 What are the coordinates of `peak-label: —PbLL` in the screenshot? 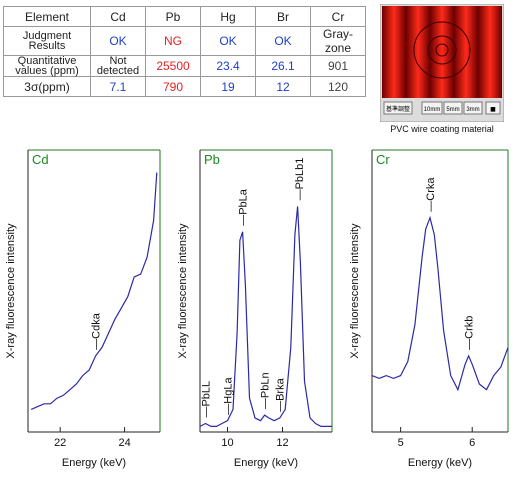 It's located at (207, 399).